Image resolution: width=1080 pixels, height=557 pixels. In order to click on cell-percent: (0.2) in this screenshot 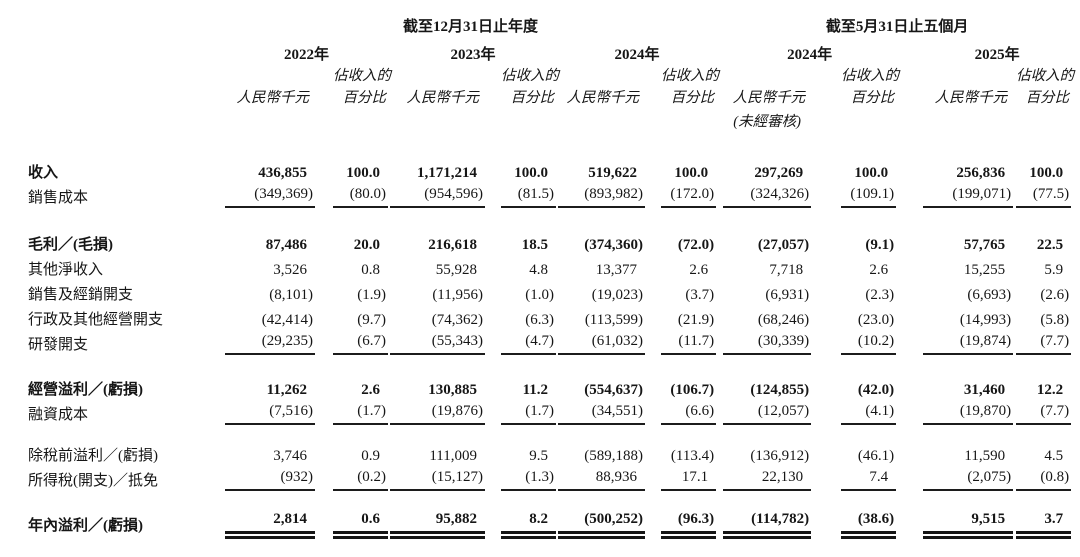, I will do `click(360, 478)`.